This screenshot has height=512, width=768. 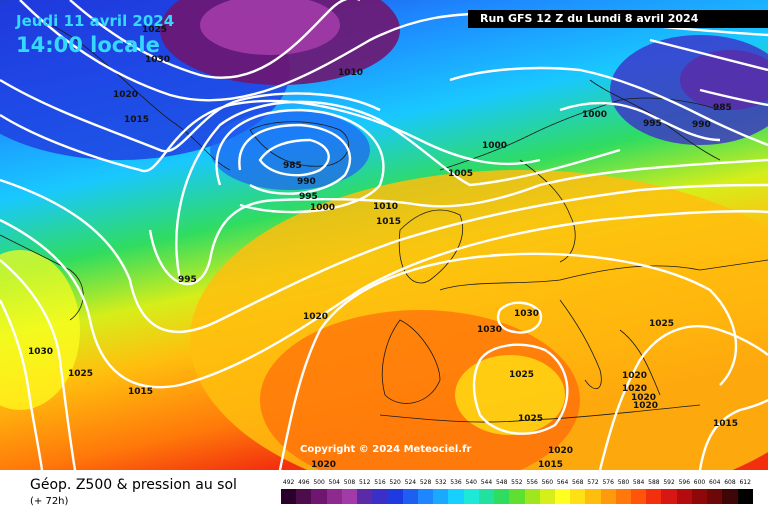 What do you see at coordinates (364, 482) in the screenshot?
I see `scale-value: 512` at bounding box center [364, 482].